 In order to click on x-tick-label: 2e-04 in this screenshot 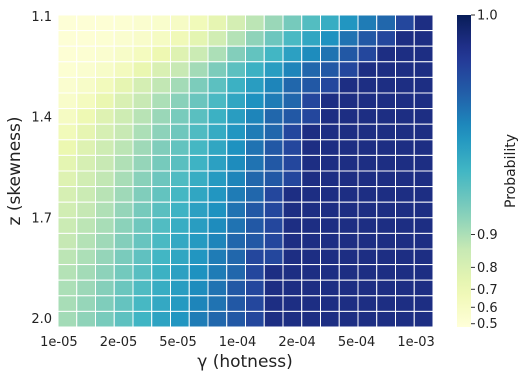, I will do `click(297, 342)`.